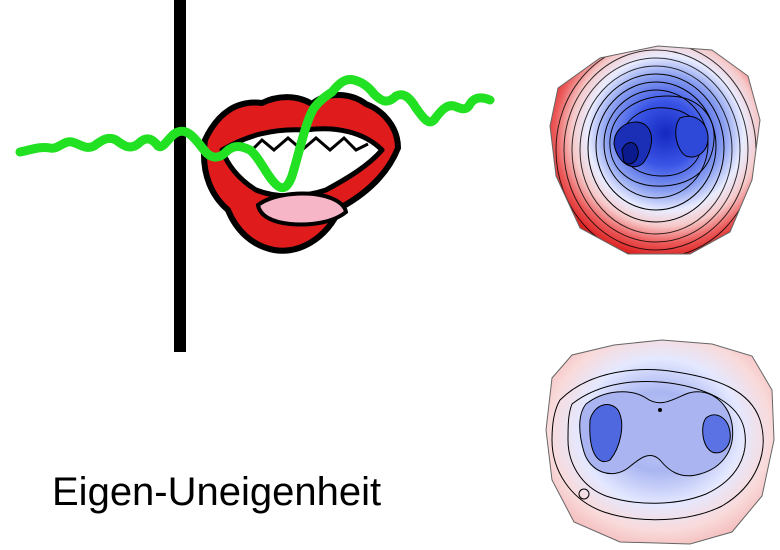 This screenshot has height=550, width=780. I want to click on topographic-map-weak, so click(660, 442).